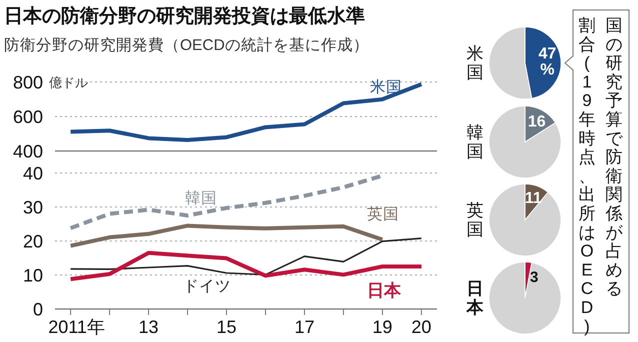  I want to click on text: 割合(19年時点、出所はOECD), so click(587, 176).